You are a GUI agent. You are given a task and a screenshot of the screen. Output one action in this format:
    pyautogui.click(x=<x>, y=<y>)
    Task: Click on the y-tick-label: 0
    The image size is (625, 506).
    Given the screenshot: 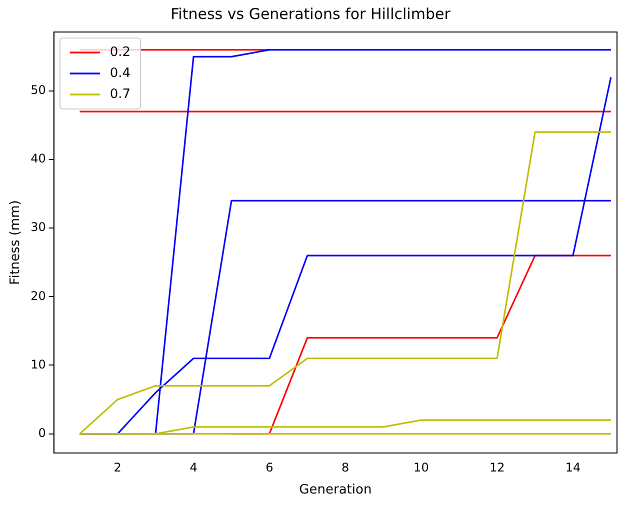 What is the action you would take?
    pyautogui.click(x=42, y=433)
    